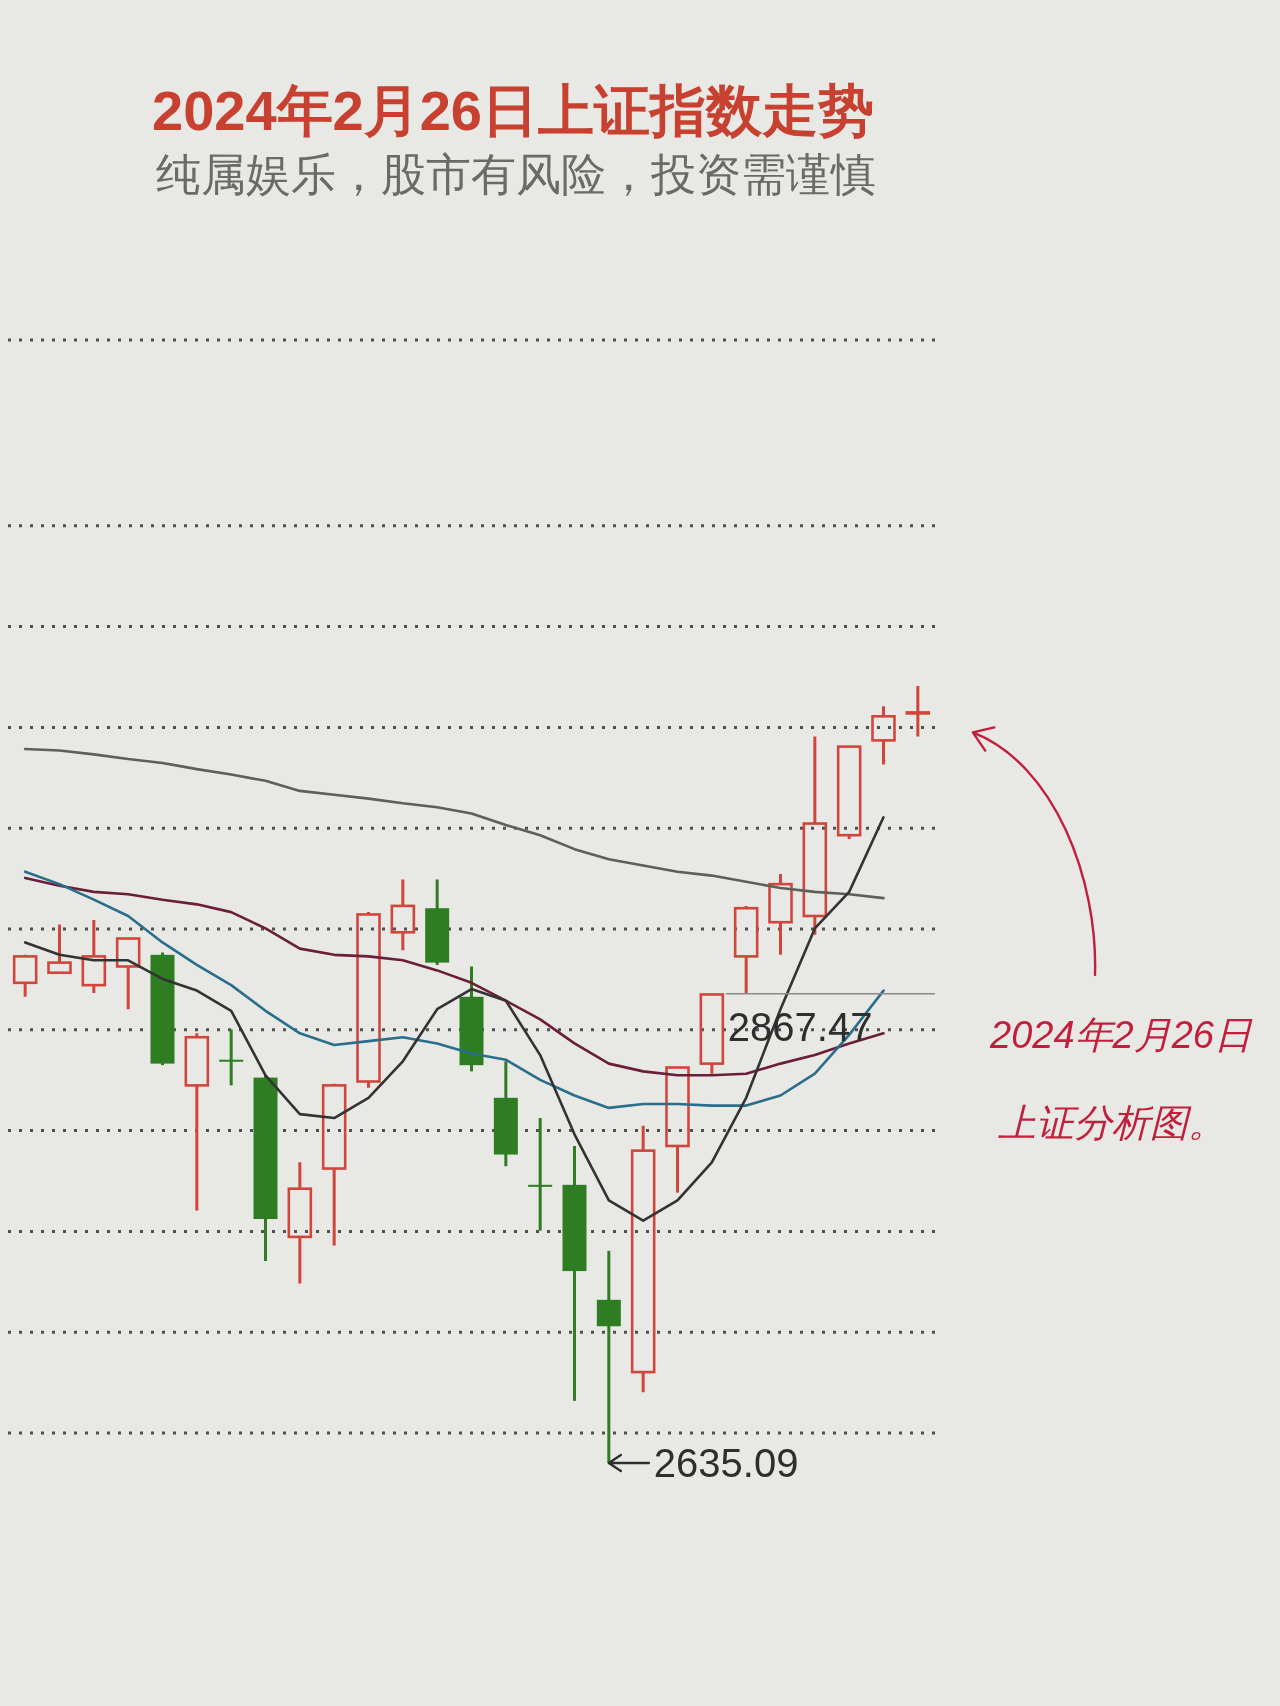  What do you see at coordinates (513, 110) in the screenshot?
I see `chart-title: 2024年2月26日上证指数走势` at bounding box center [513, 110].